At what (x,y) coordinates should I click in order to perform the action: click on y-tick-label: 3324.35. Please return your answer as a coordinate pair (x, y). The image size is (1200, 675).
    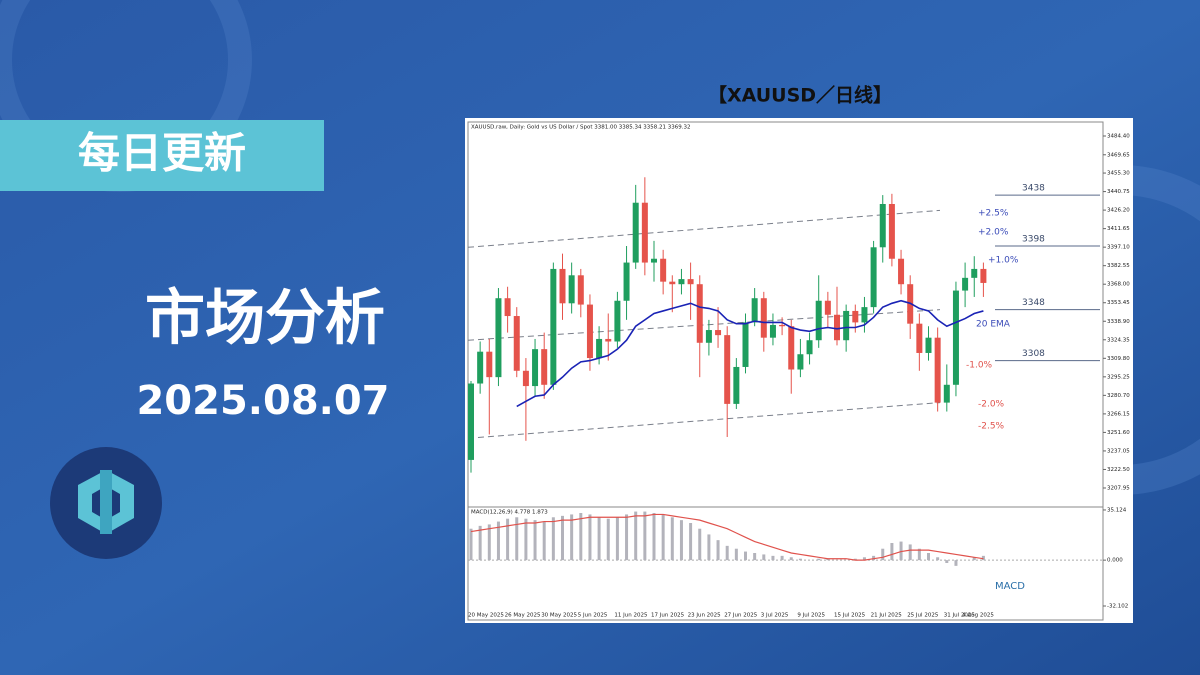
    Looking at the image, I should click on (1118, 340).